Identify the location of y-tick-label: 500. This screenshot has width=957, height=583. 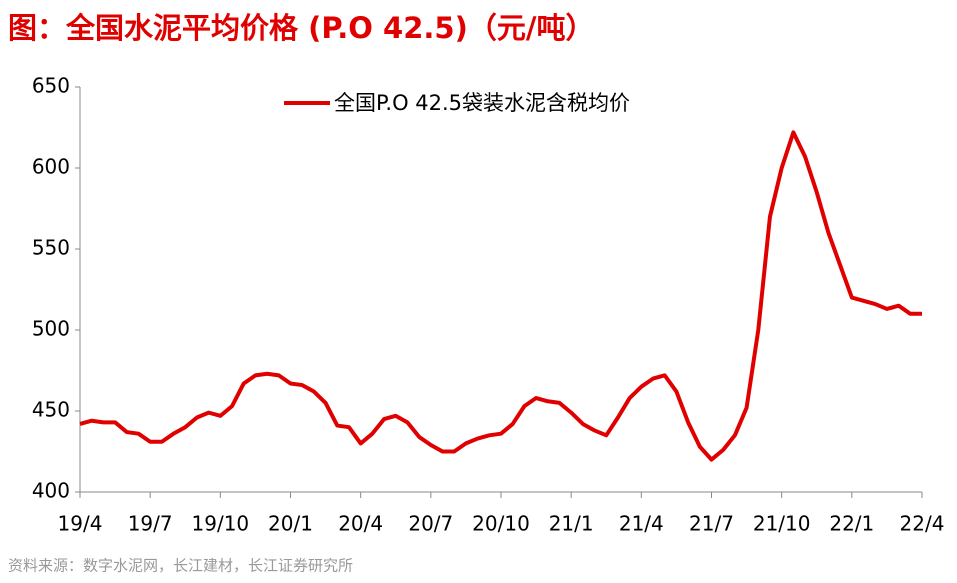
(51, 329).